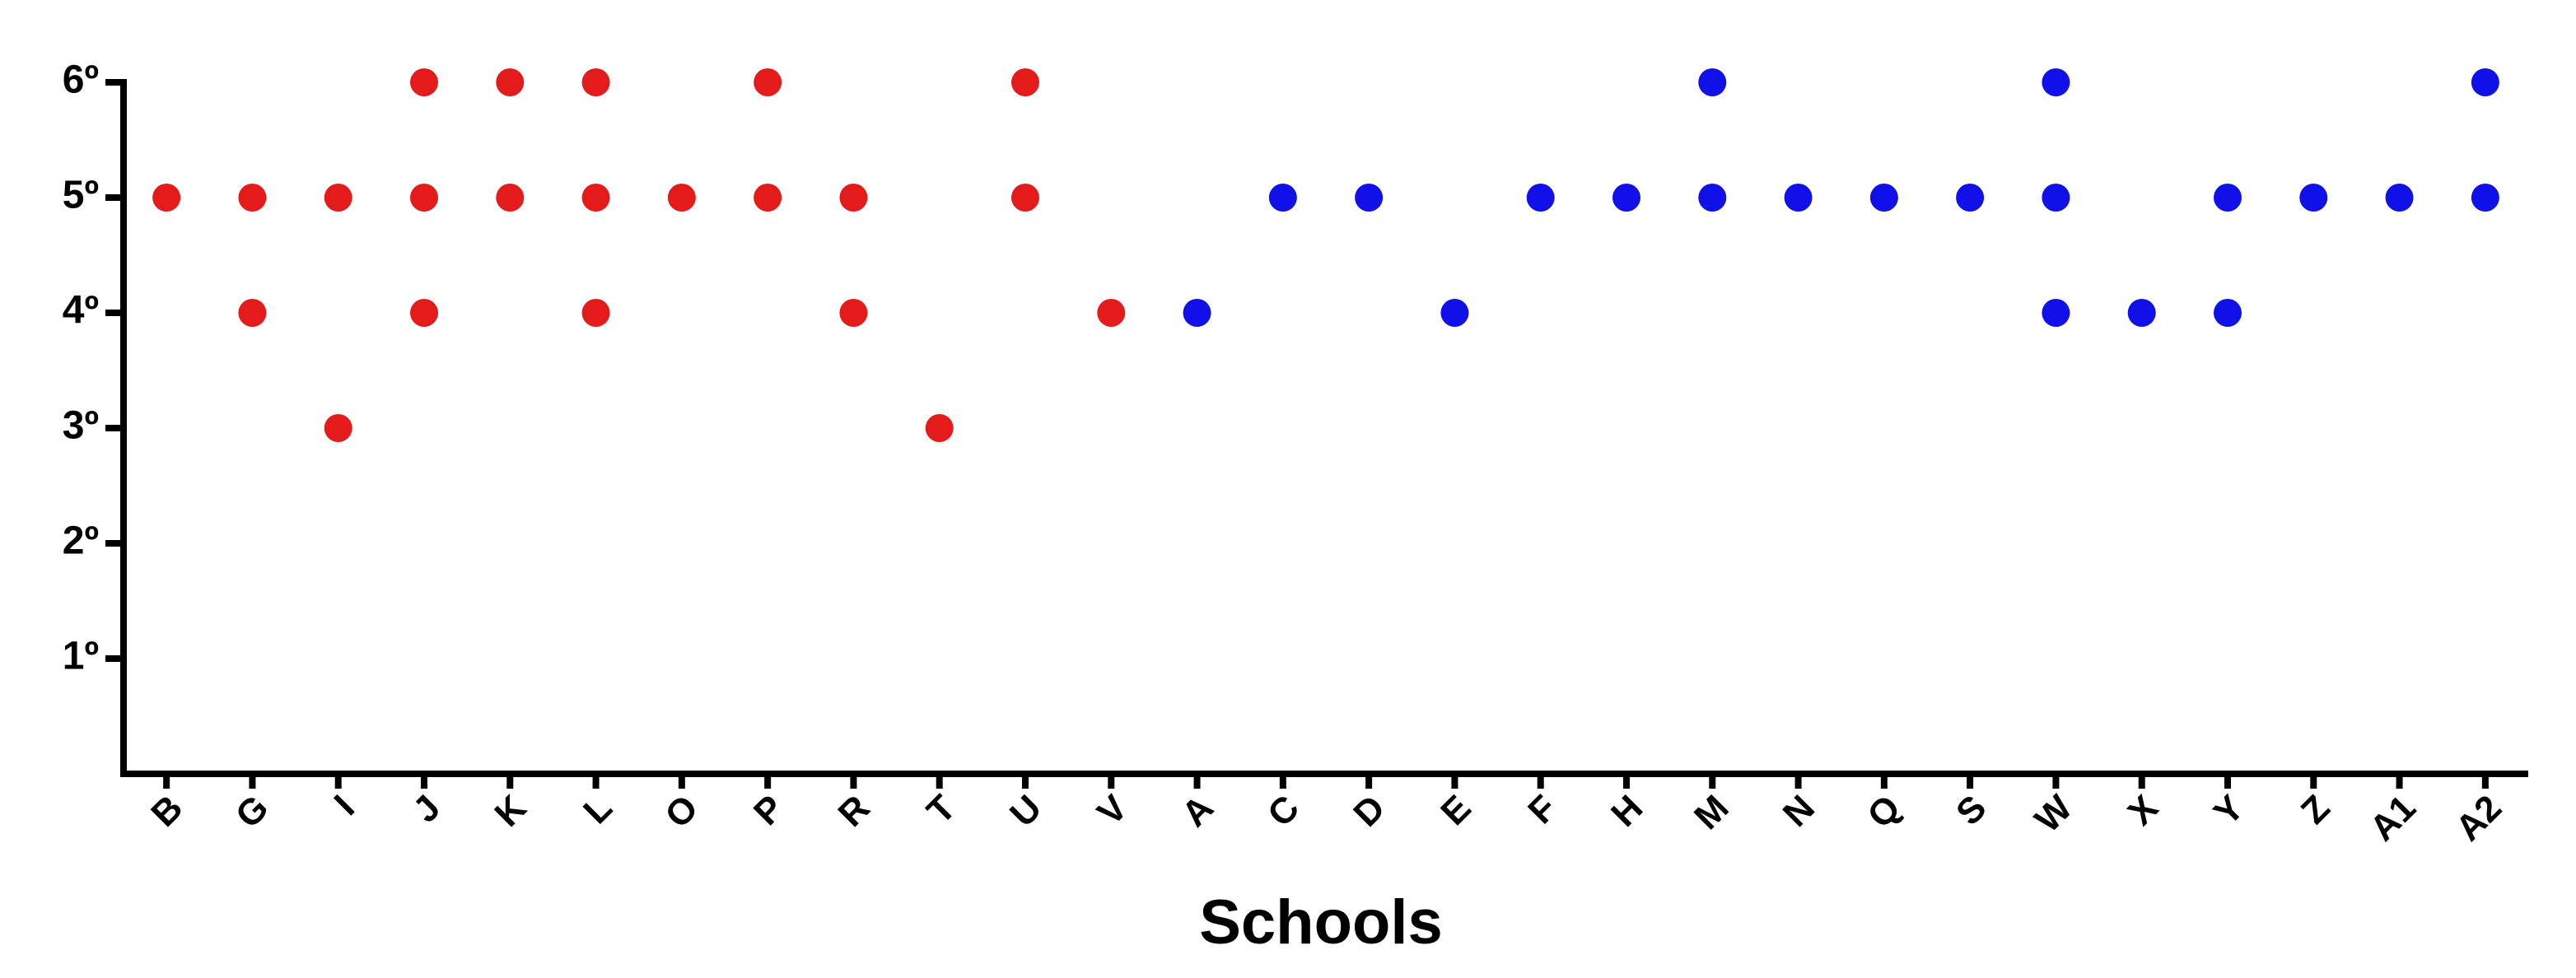  I want to click on x-tick-label: K, so click(510, 810).